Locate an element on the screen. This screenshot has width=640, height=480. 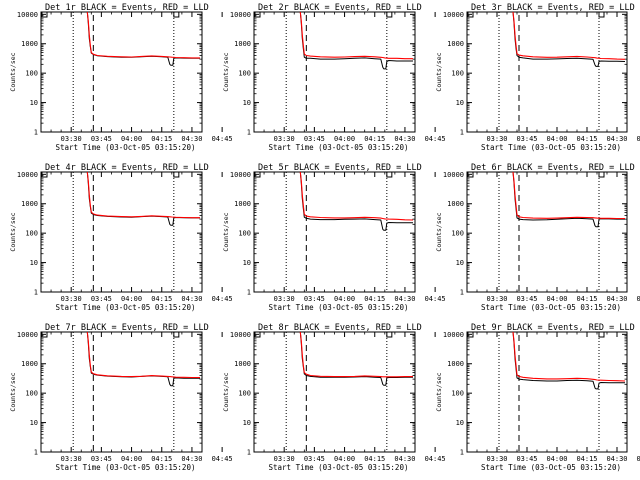
panel-title: Det 5r BLACK = Events, RED = LLD is located at coordinates (340, 168).